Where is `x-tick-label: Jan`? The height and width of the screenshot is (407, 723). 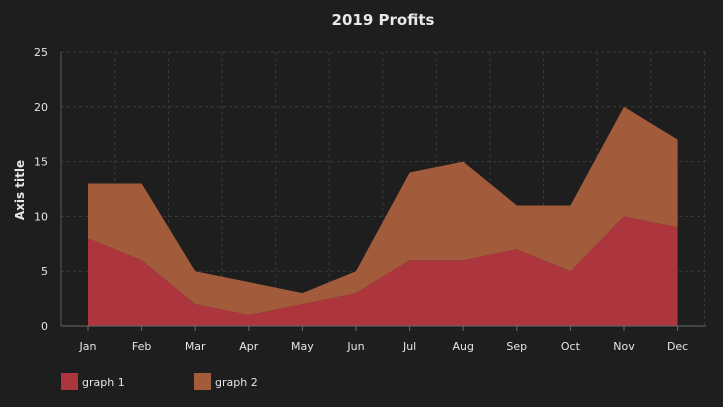
x-tick-label: Jan is located at coordinates (88, 346).